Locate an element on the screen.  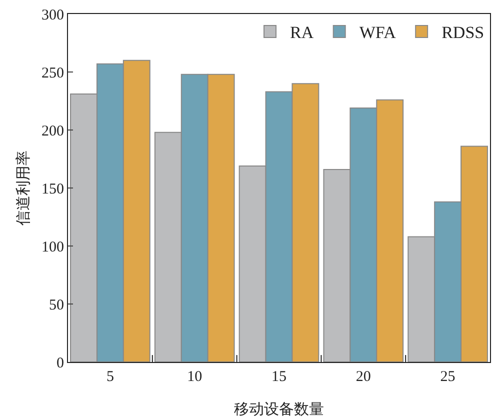
y-tick-label: 300 is located at coordinates (53, 15).